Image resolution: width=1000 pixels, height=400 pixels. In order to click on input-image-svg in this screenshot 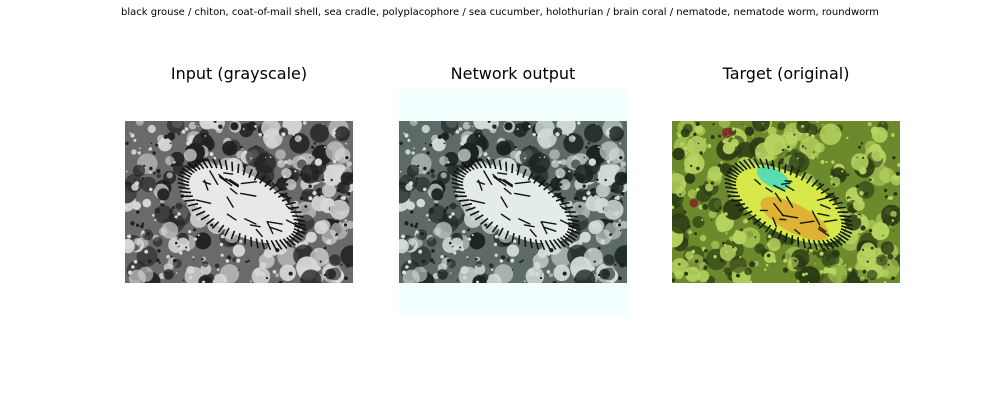, I will do `click(239, 202)`.